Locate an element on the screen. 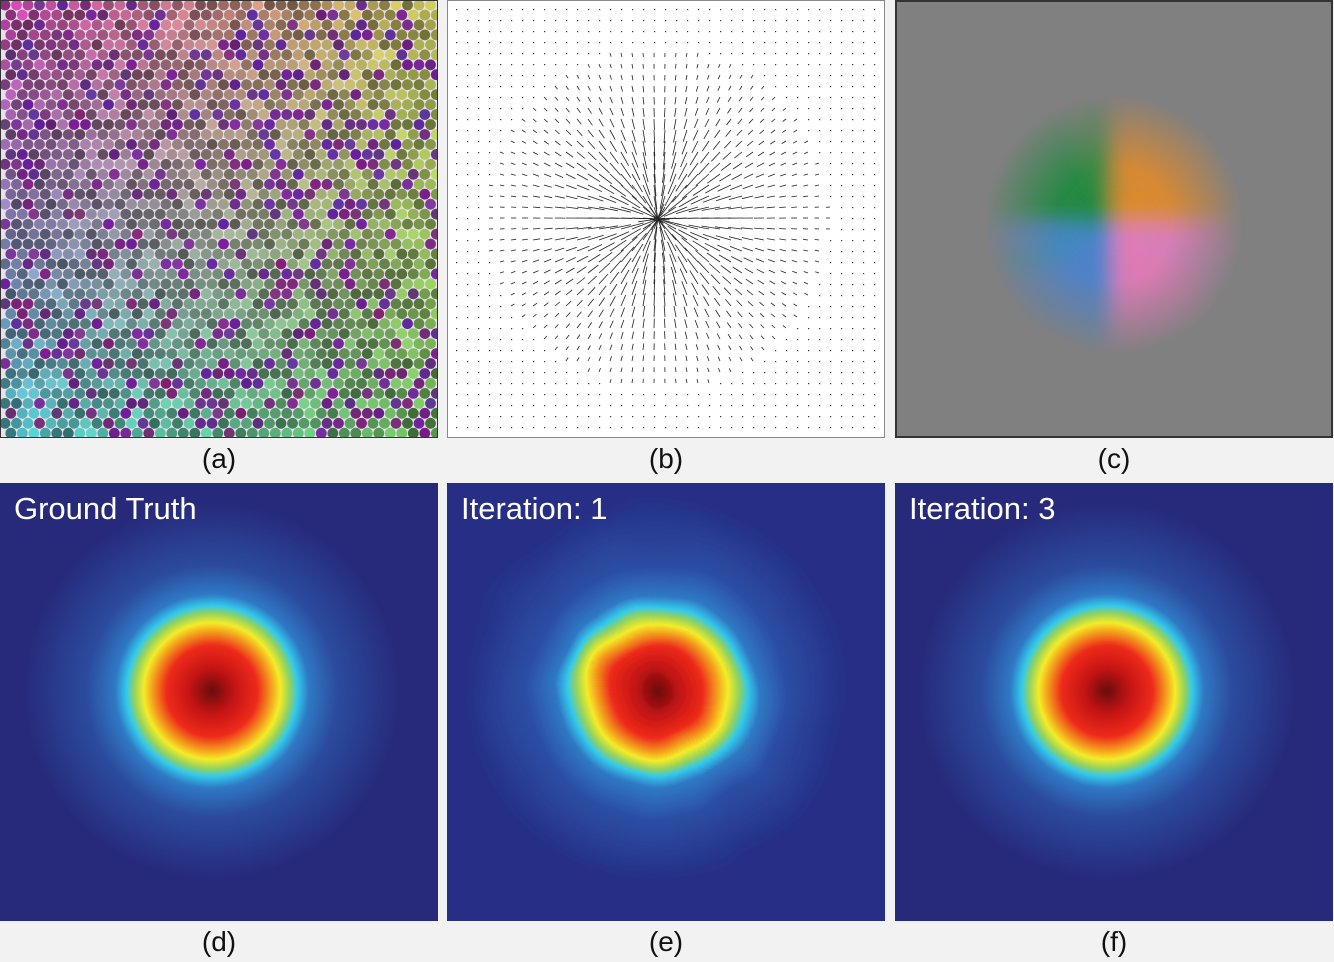  heatmap-iteration-3-panel: Iteration: 3 is located at coordinates (1114, 702).